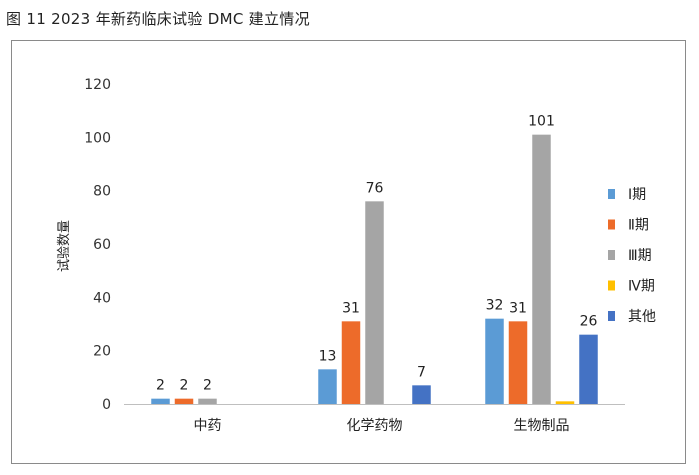 This screenshot has height=475, width=699. What do you see at coordinates (541, 122) in the screenshot?
I see `data-label: 101` at bounding box center [541, 122].